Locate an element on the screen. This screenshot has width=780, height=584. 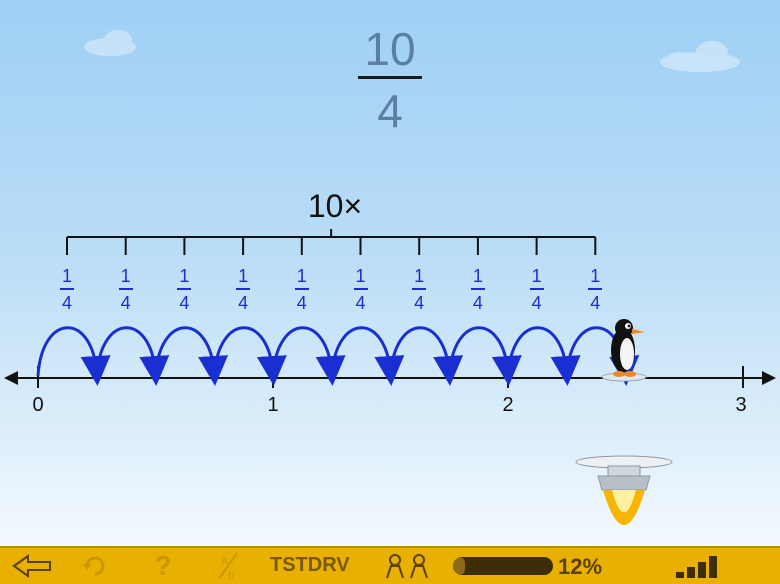
back-arrow-icon is located at coordinates (32, 566).